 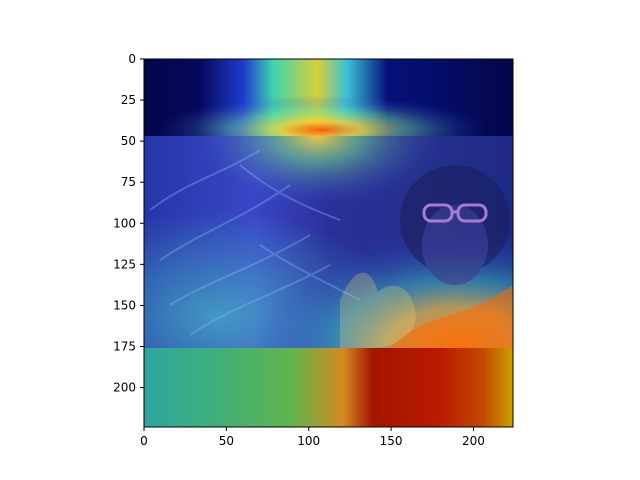 I want to click on x-tick-label: 100, so click(x=308, y=441).